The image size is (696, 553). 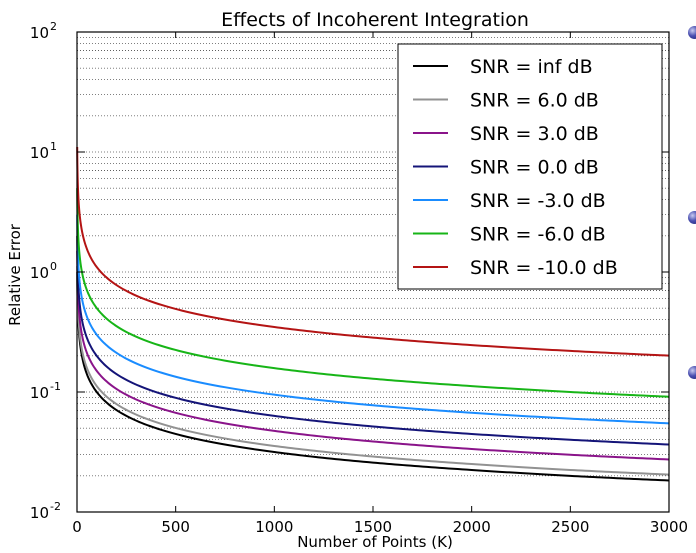 I want to click on legend-label: SNR = -10.0 dB, so click(x=544, y=268).